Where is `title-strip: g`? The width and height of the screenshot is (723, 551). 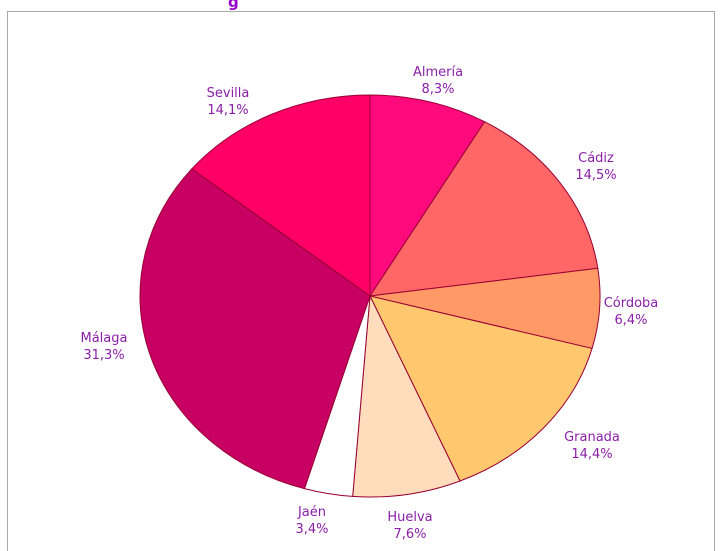 title-strip: g is located at coordinates (361, 6).